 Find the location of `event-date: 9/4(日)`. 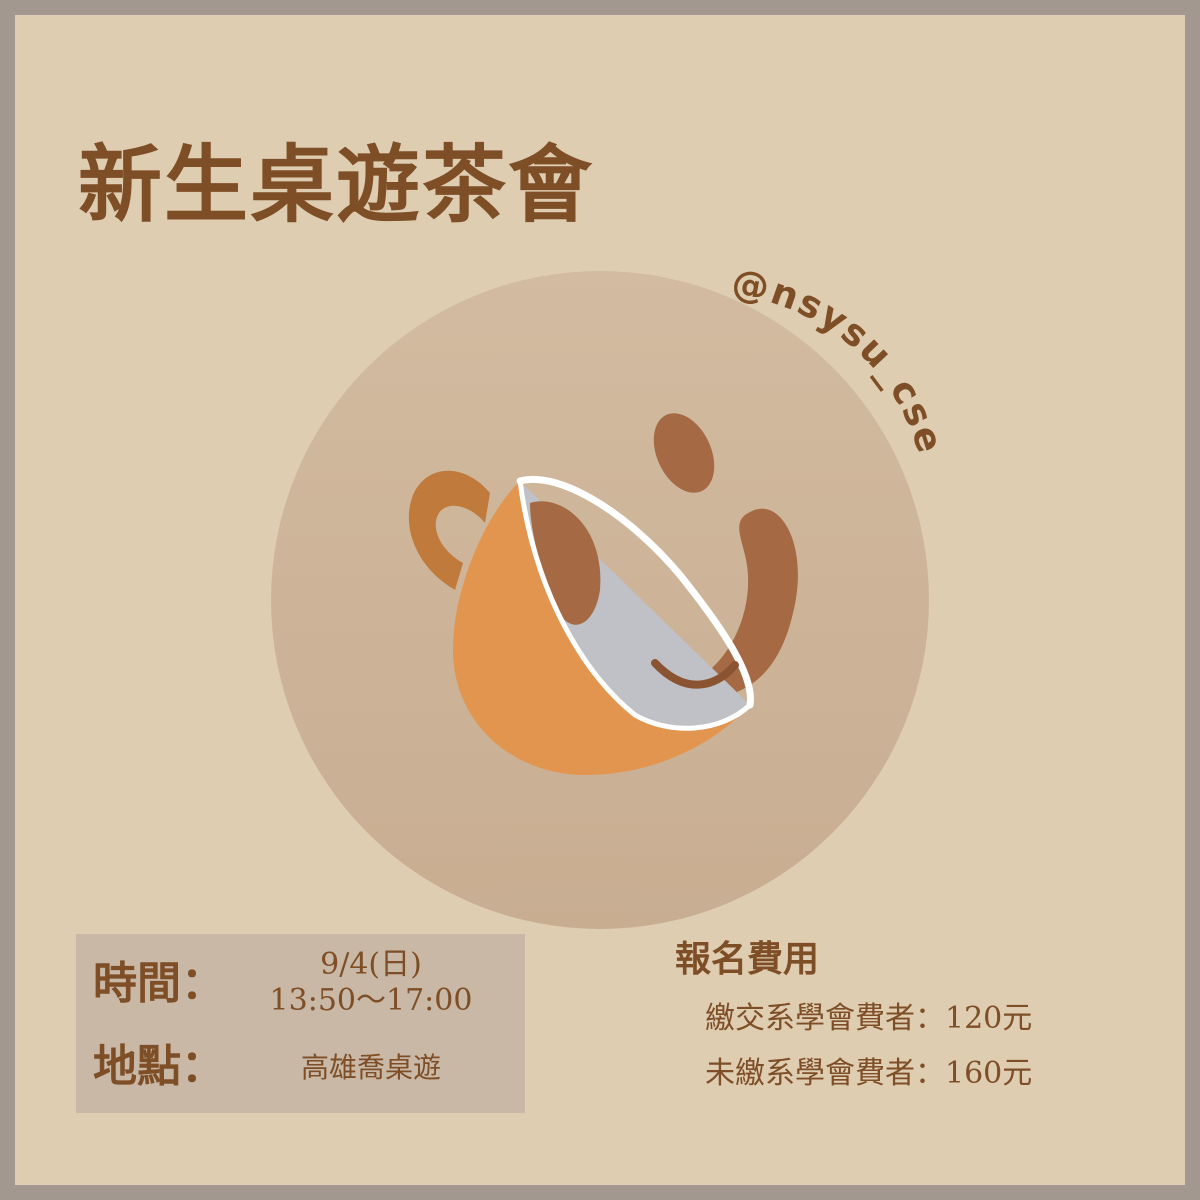

event-date: 9/4(日) is located at coordinates (371, 964).